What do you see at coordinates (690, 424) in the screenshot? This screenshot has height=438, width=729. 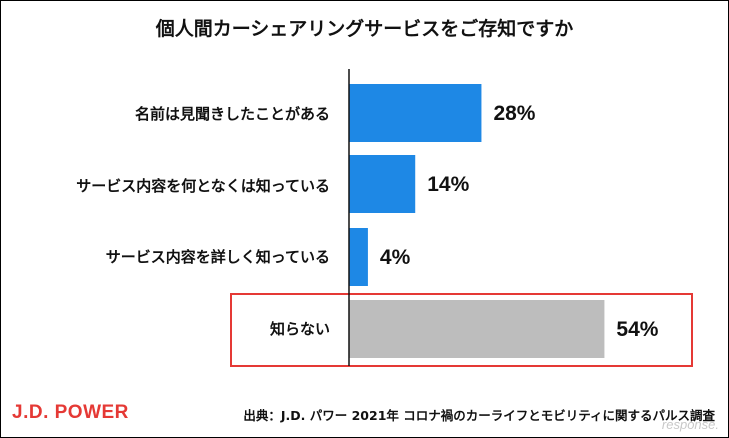 I see `response-watermark: response.` at bounding box center [690, 424].